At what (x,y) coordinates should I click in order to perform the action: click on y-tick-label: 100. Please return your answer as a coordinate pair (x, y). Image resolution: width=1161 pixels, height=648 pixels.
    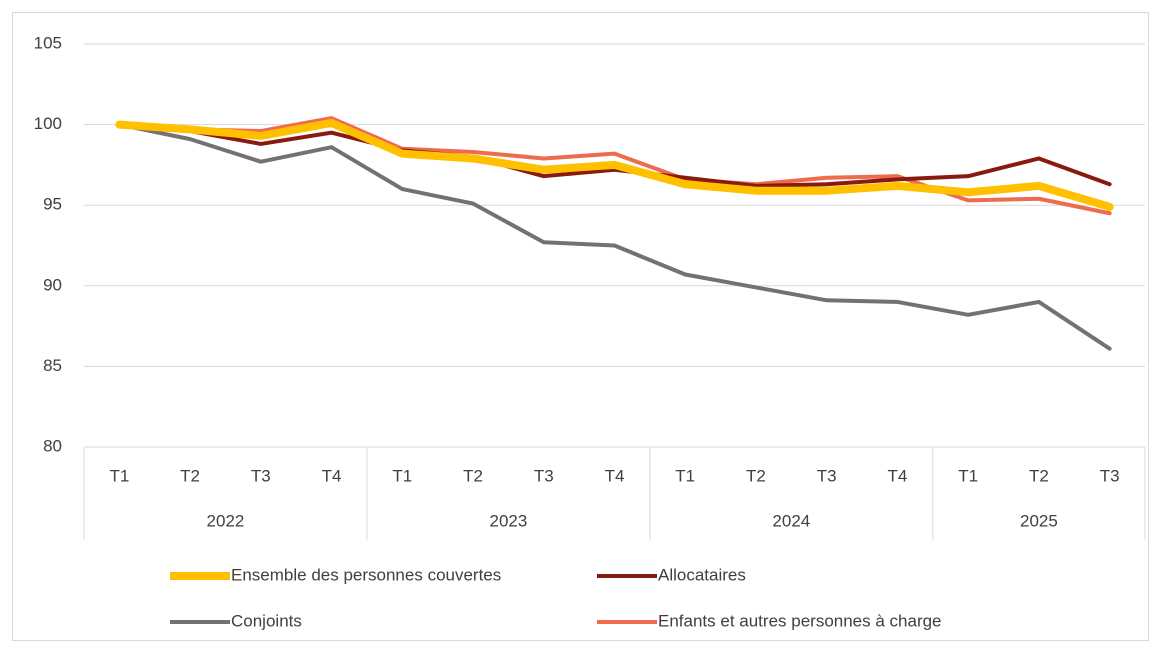
    Looking at the image, I should click on (48, 123).